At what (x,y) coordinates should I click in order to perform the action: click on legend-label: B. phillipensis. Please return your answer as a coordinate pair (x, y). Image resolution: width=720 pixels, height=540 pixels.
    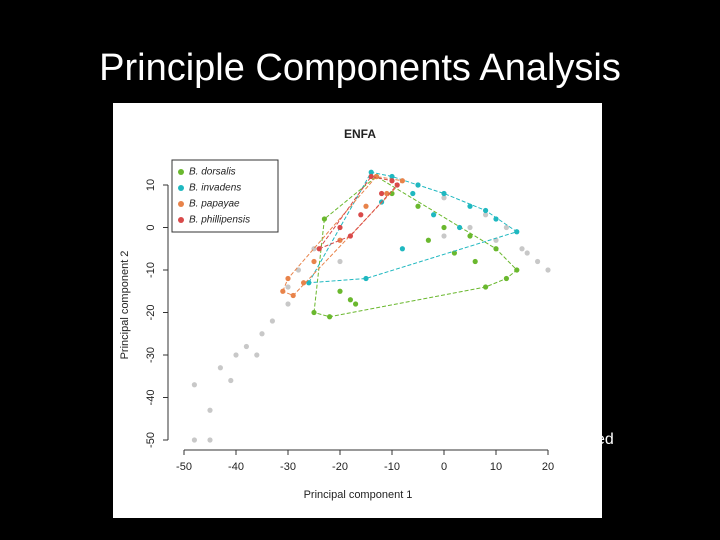
    Looking at the image, I should click on (219, 220).